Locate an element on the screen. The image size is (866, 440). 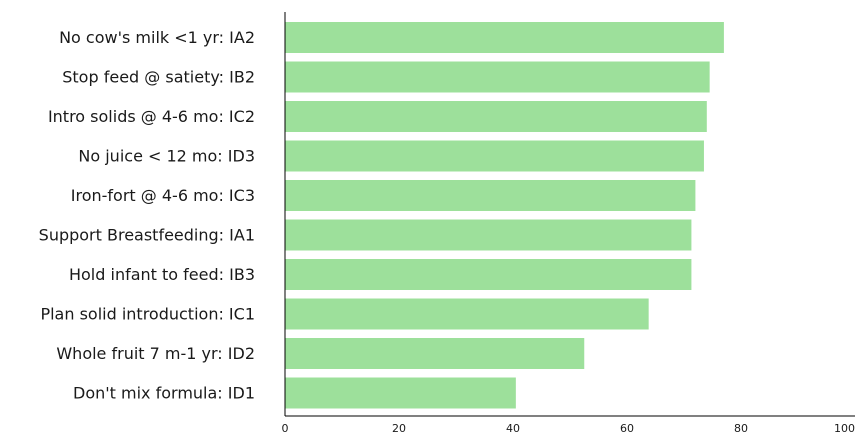
category-label-9: Don't mix formula: ID1 is located at coordinates (164, 393).